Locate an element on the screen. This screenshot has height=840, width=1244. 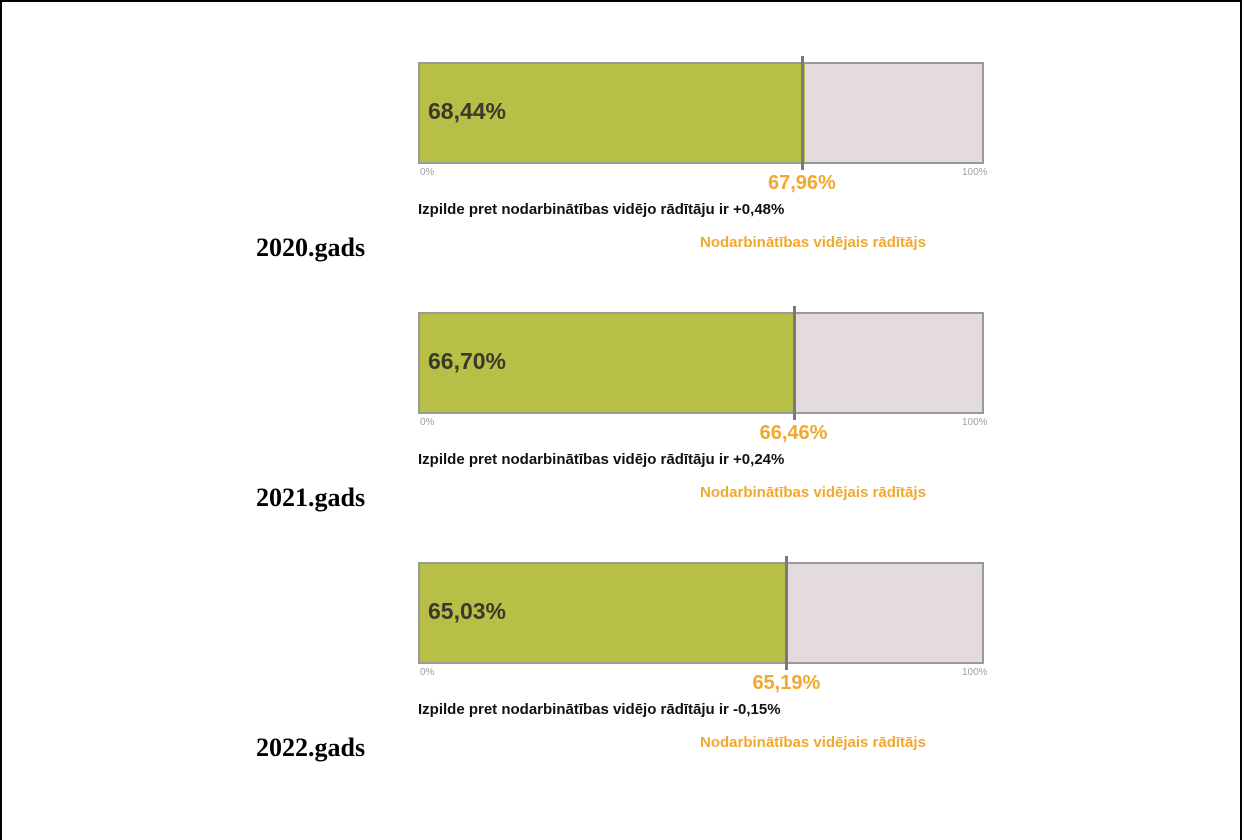
target-value-label: 66,46% is located at coordinates (793, 433).